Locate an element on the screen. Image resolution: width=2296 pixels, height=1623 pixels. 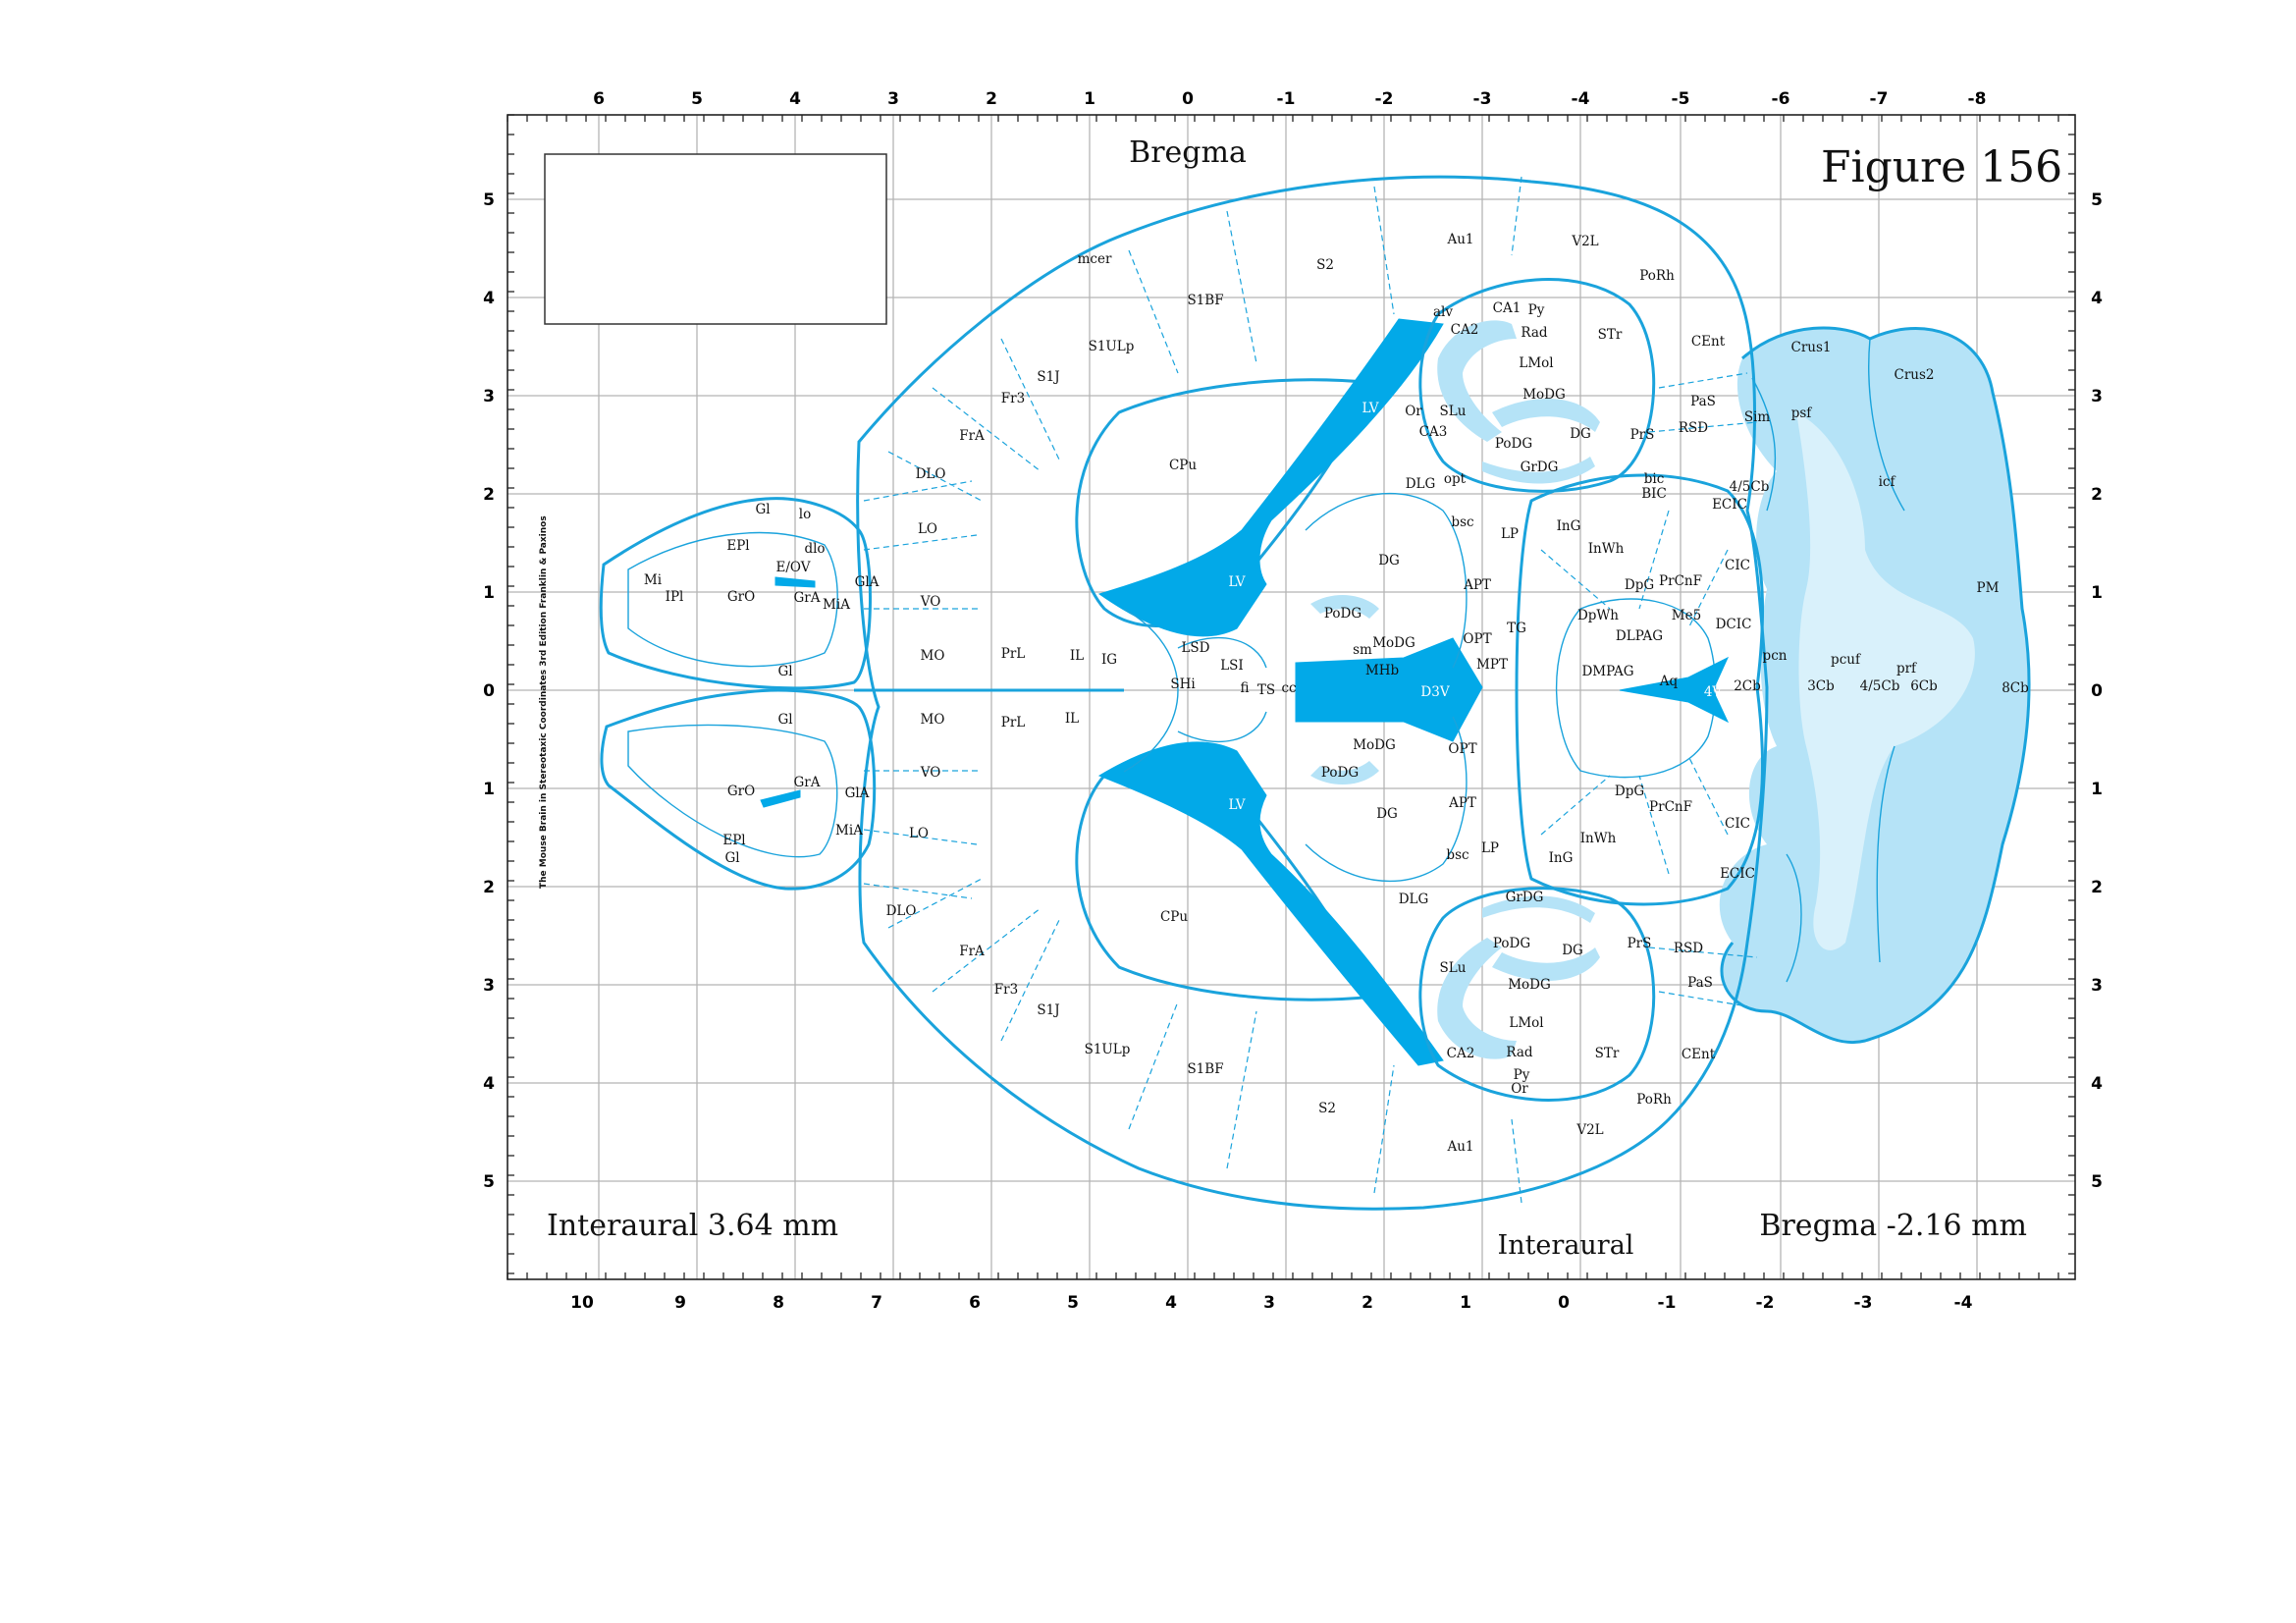
right-tick-label: 5 is located at coordinates (2097, 1182).